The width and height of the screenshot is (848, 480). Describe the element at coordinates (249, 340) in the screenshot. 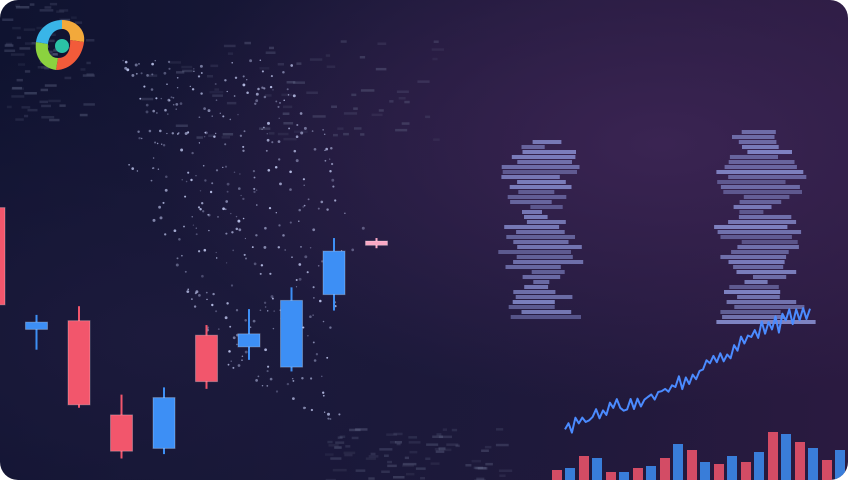

I see `candle-body` at that location.